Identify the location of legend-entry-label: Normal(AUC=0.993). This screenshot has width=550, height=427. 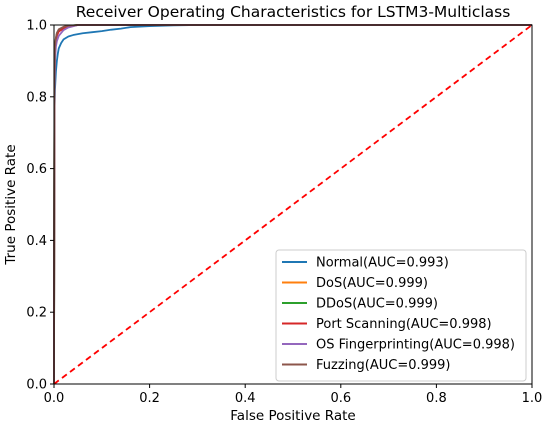
(382, 263).